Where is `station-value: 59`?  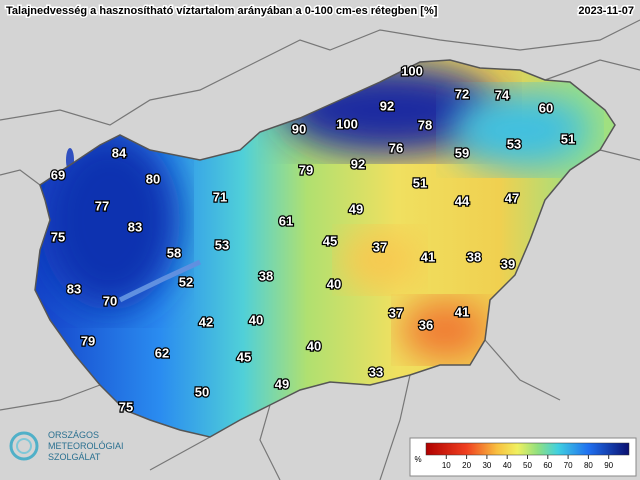 station-value: 59 is located at coordinates (462, 152).